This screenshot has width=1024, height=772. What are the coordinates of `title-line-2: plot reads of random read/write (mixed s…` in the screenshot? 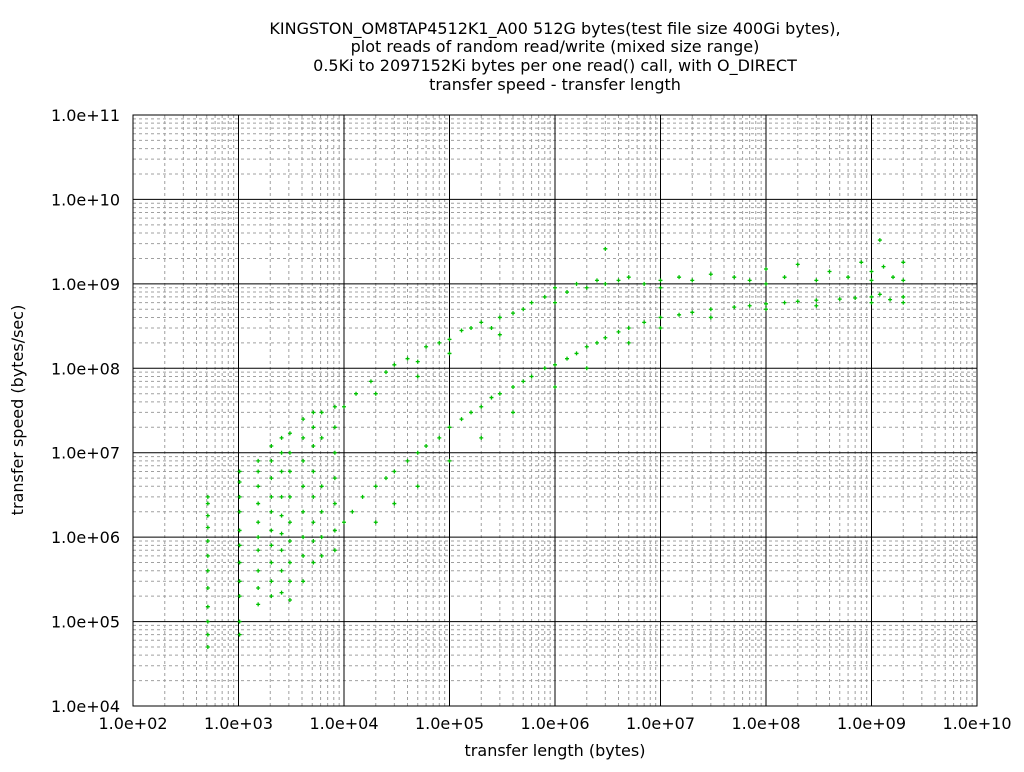 It's located at (555, 46).